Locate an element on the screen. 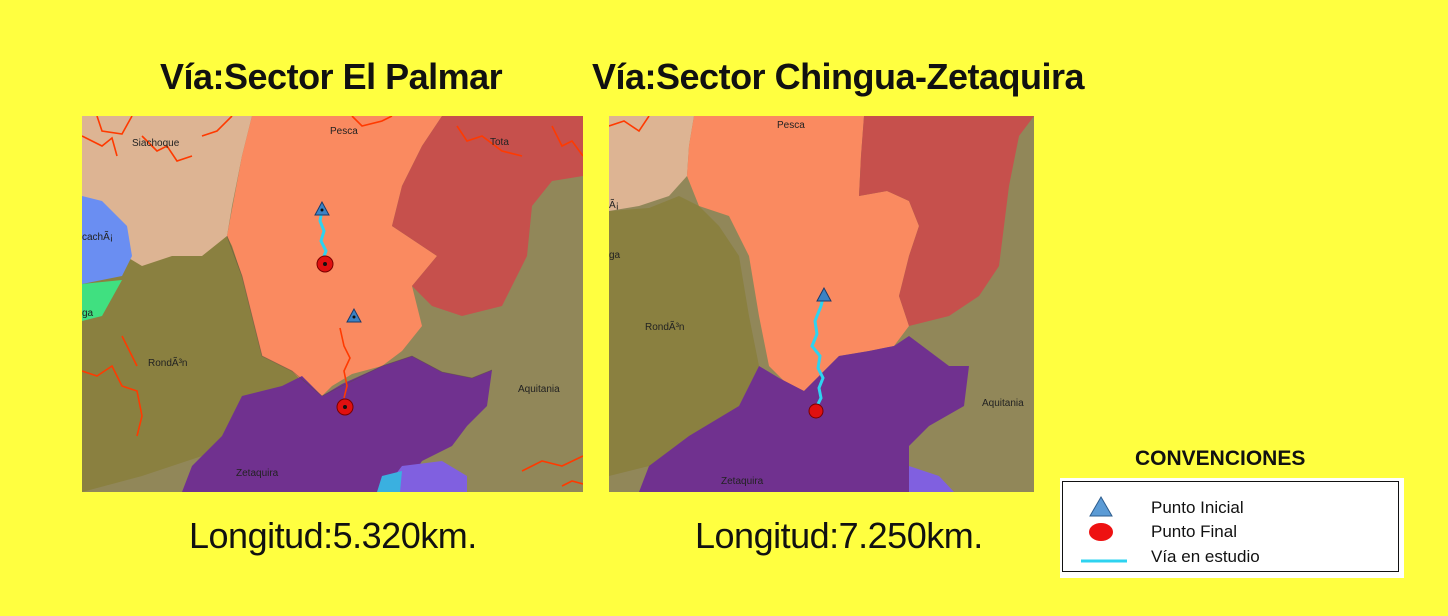 The width and height of the screenshot is (1448, 616). label-tota: Tota is located at coordinates (499, 142).